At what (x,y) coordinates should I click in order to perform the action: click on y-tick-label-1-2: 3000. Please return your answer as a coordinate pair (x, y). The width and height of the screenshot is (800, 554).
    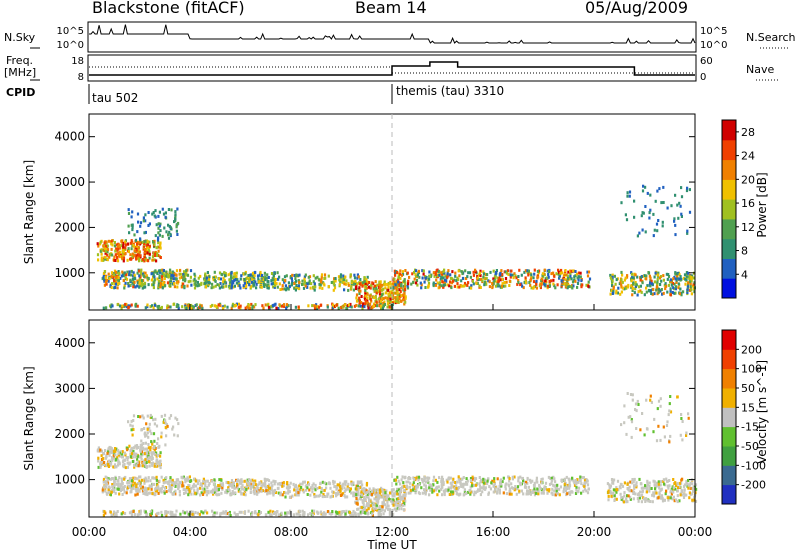
    Looking at the image, I should click on (69, 388).